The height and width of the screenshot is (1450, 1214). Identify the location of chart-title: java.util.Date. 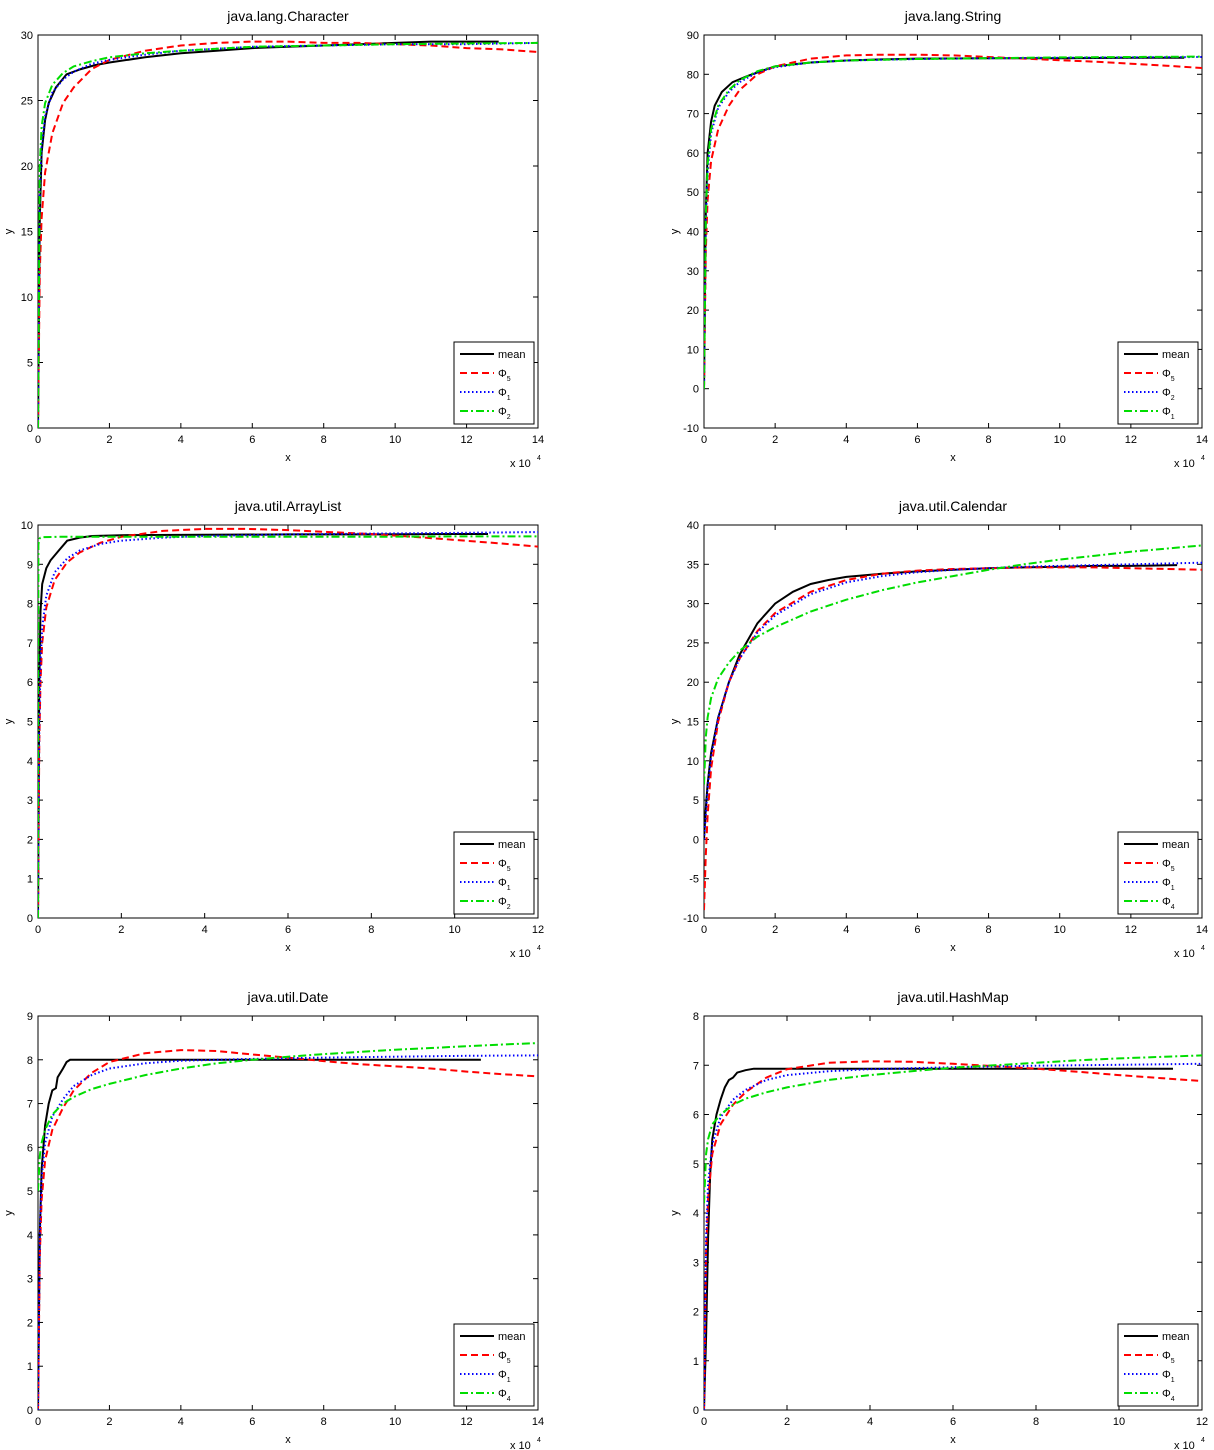
(288, 997).